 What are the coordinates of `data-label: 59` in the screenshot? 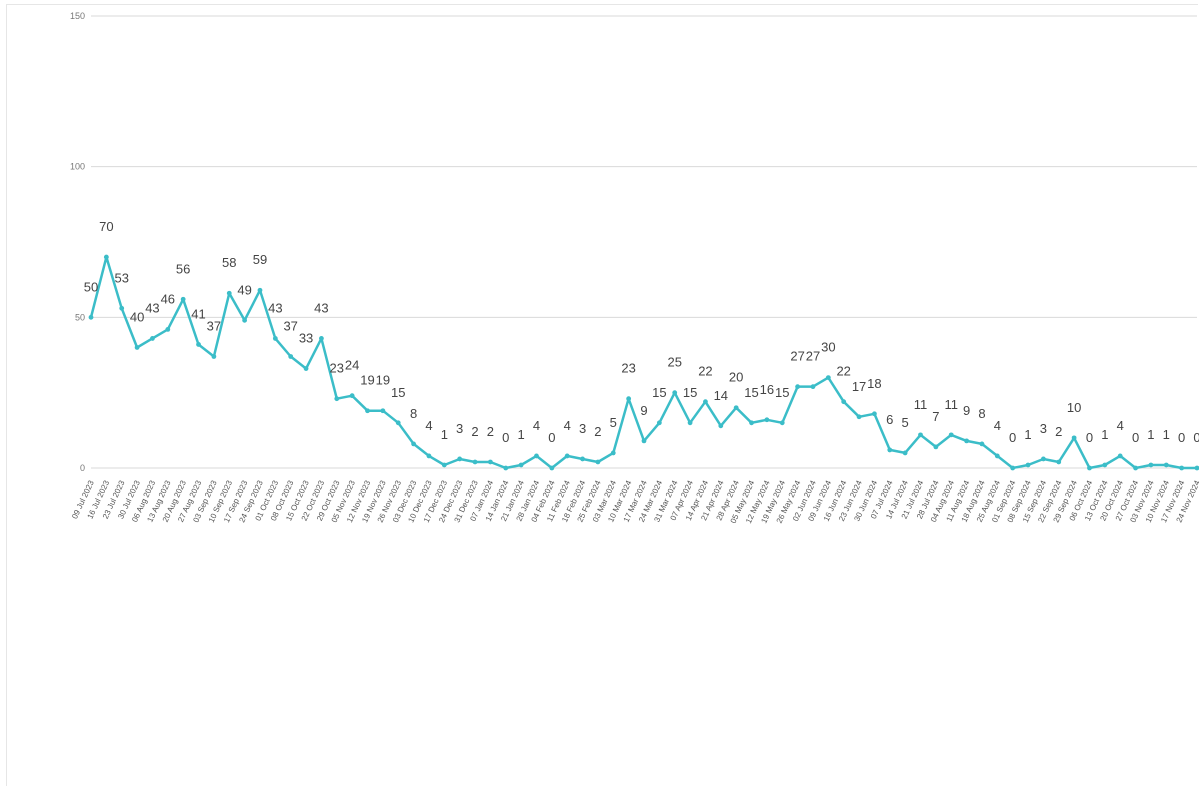 It's located at (260, 259).